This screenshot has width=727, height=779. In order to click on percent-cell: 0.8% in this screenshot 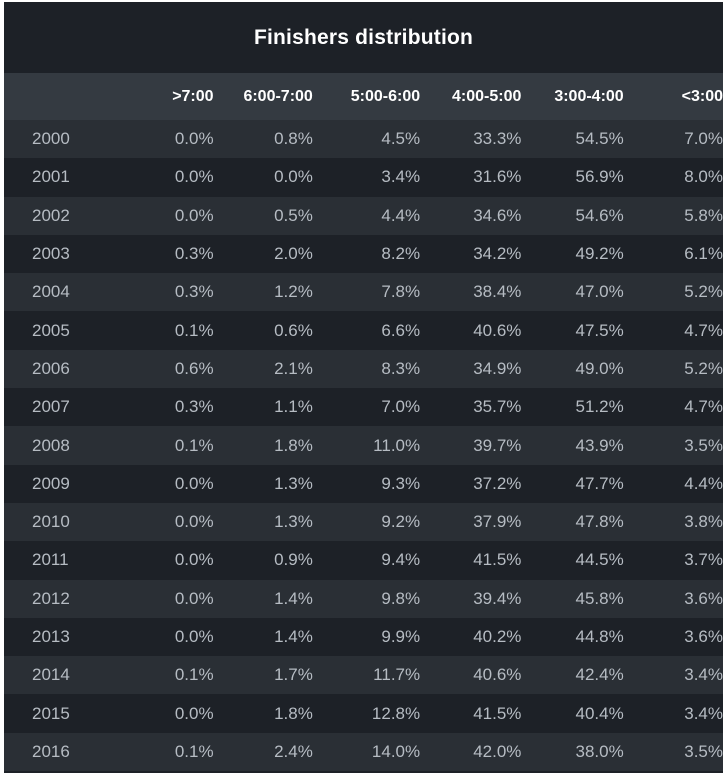, I will do `click(293, 139)`.